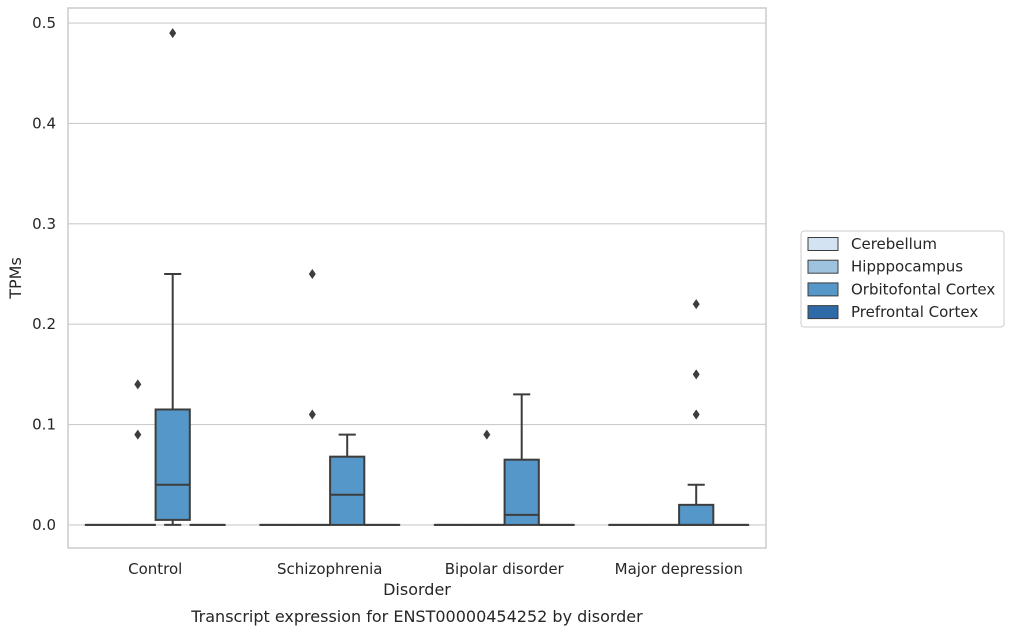 This screenshot has width=1014, height=634. I want to click on y-tick-label: 0.4, so click(44, 123).